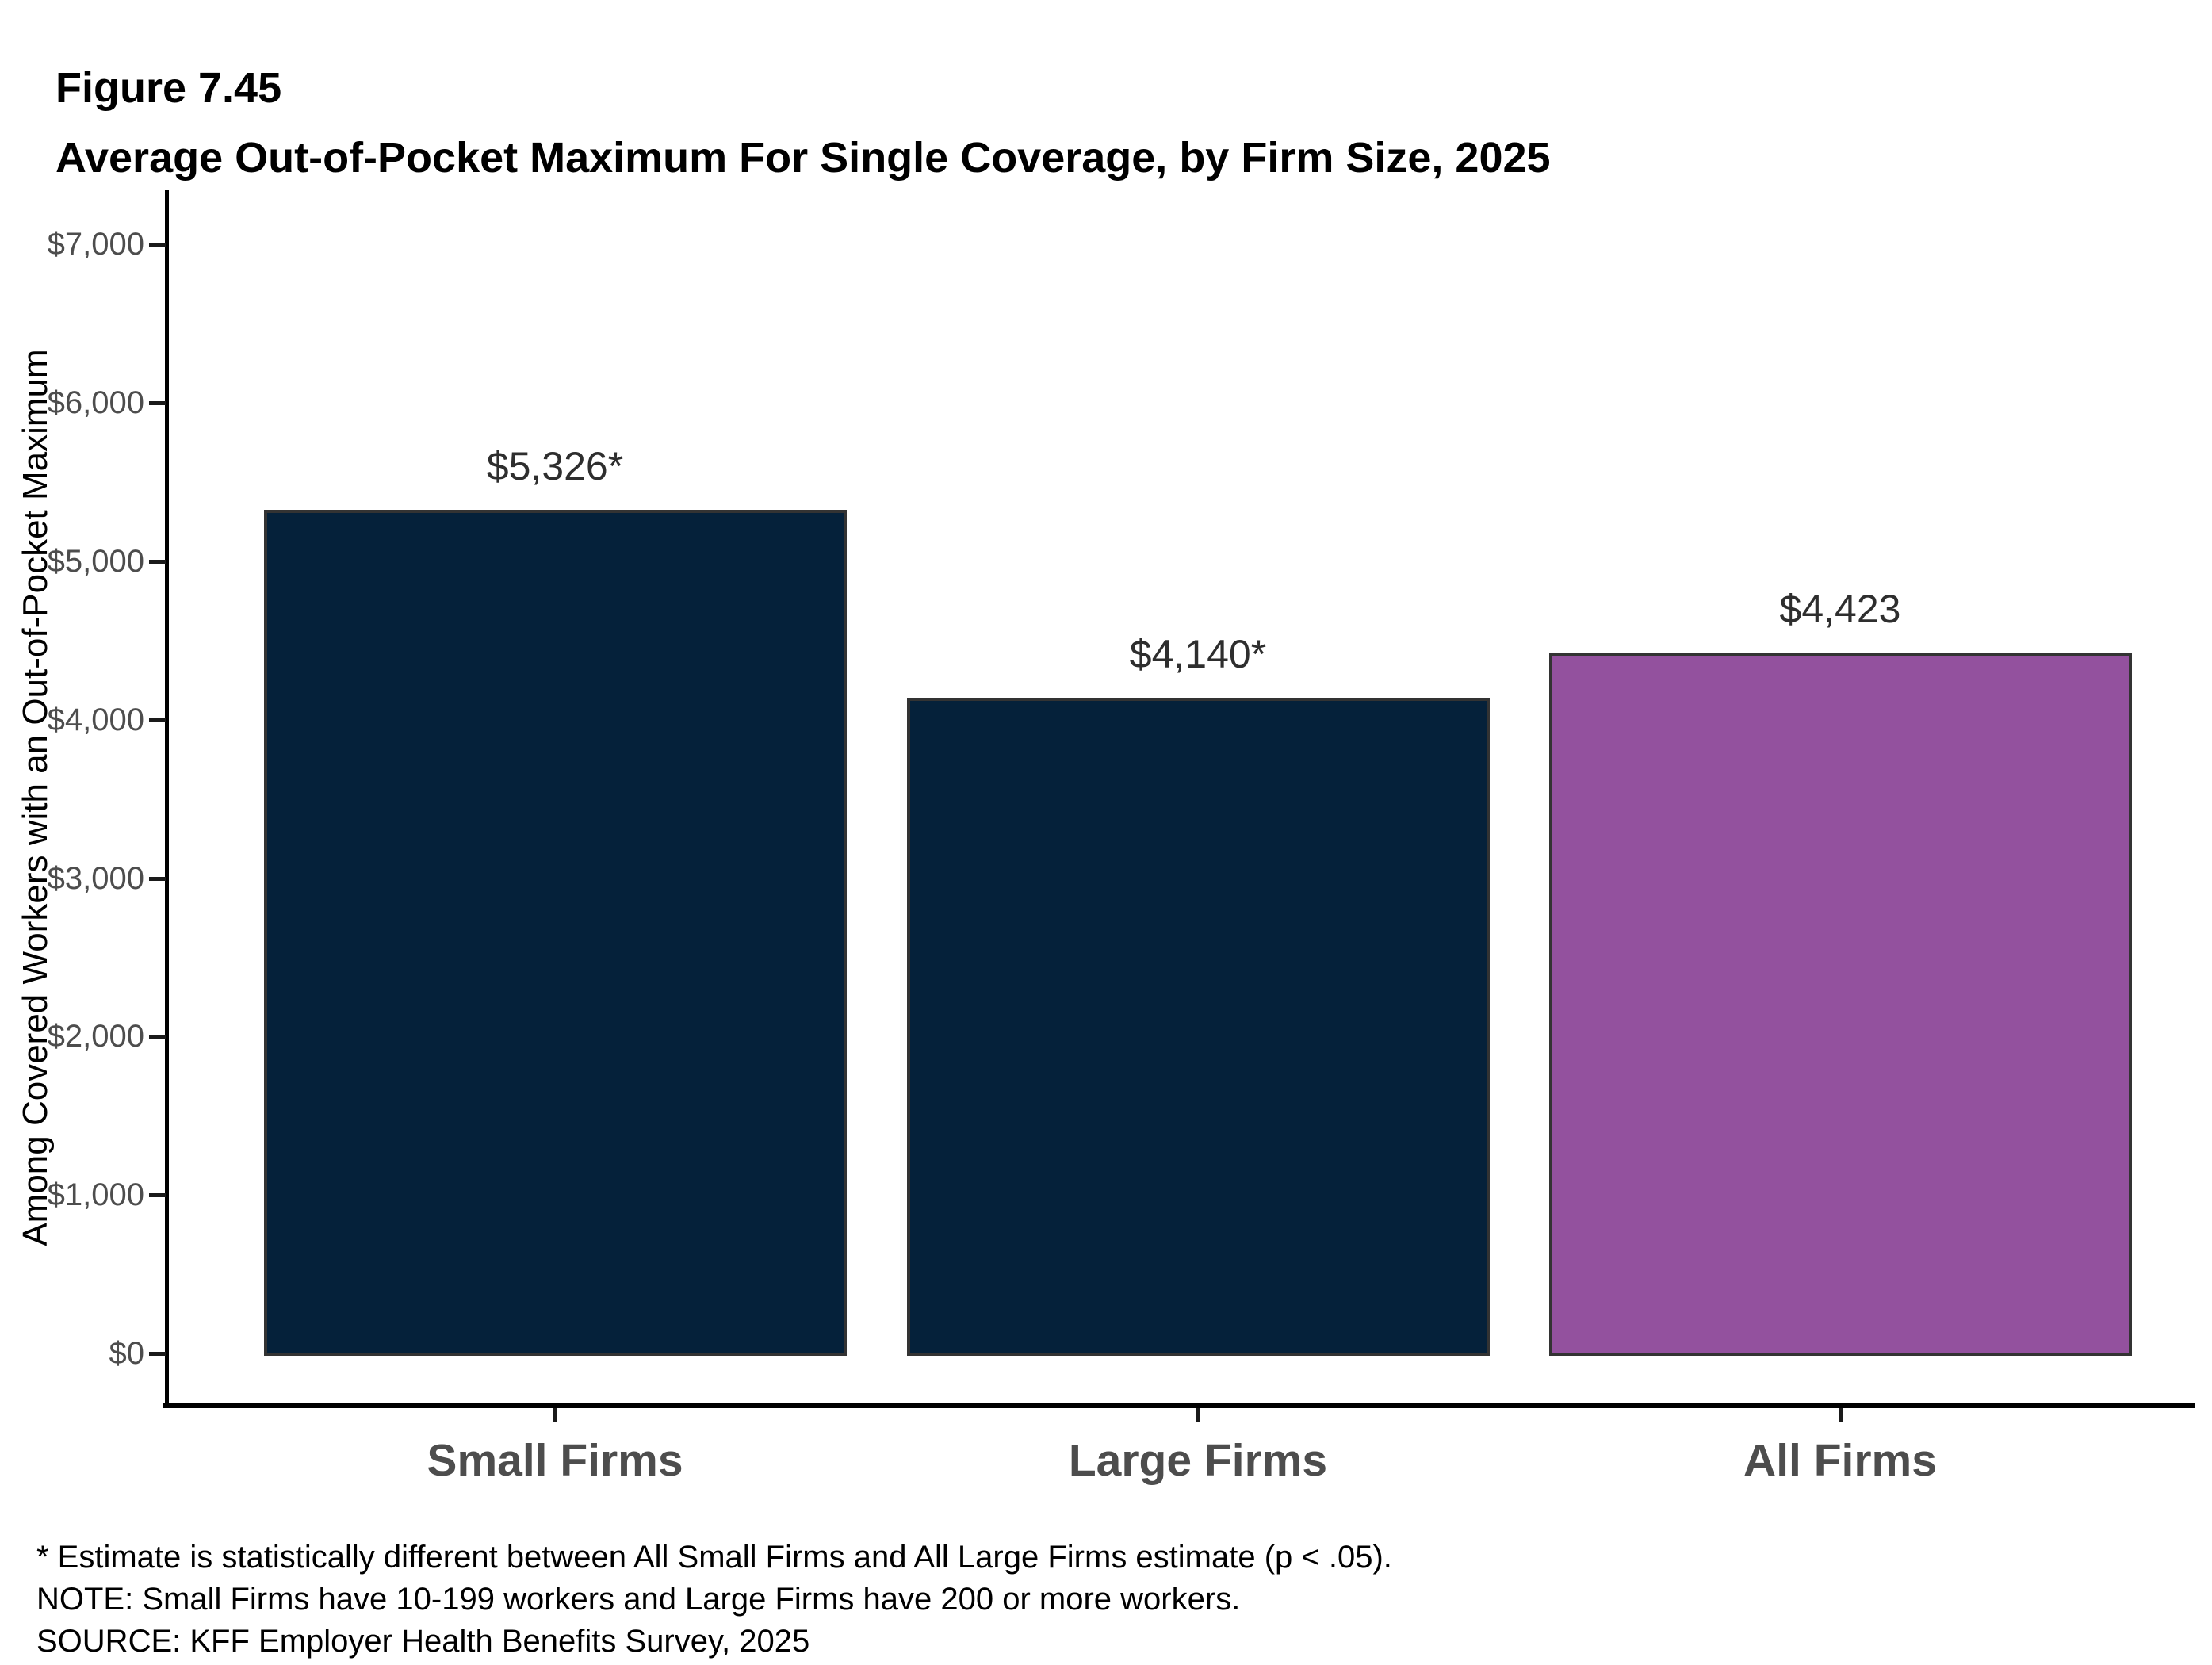 This screenshot has width=2212, height=1665. I want to click on y-tick-label-3000: $3,000, so click(95, 878).